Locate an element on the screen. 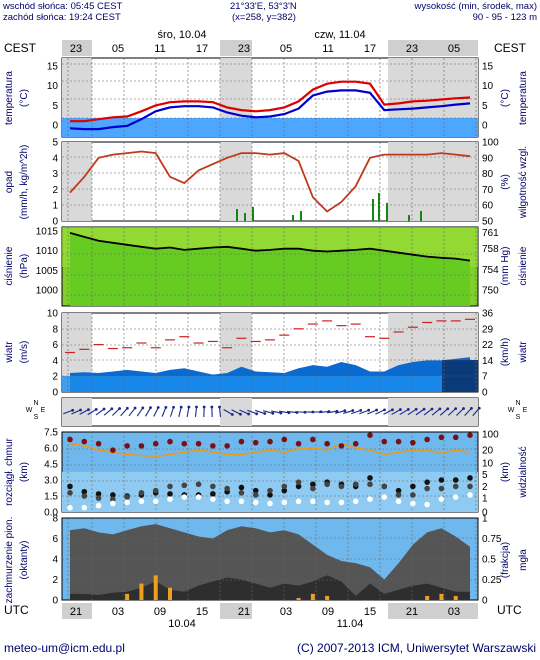 The width and height of the screenshot is (540, 660). temperature-rtick-2: 10 is located at coordinates (488, 86).